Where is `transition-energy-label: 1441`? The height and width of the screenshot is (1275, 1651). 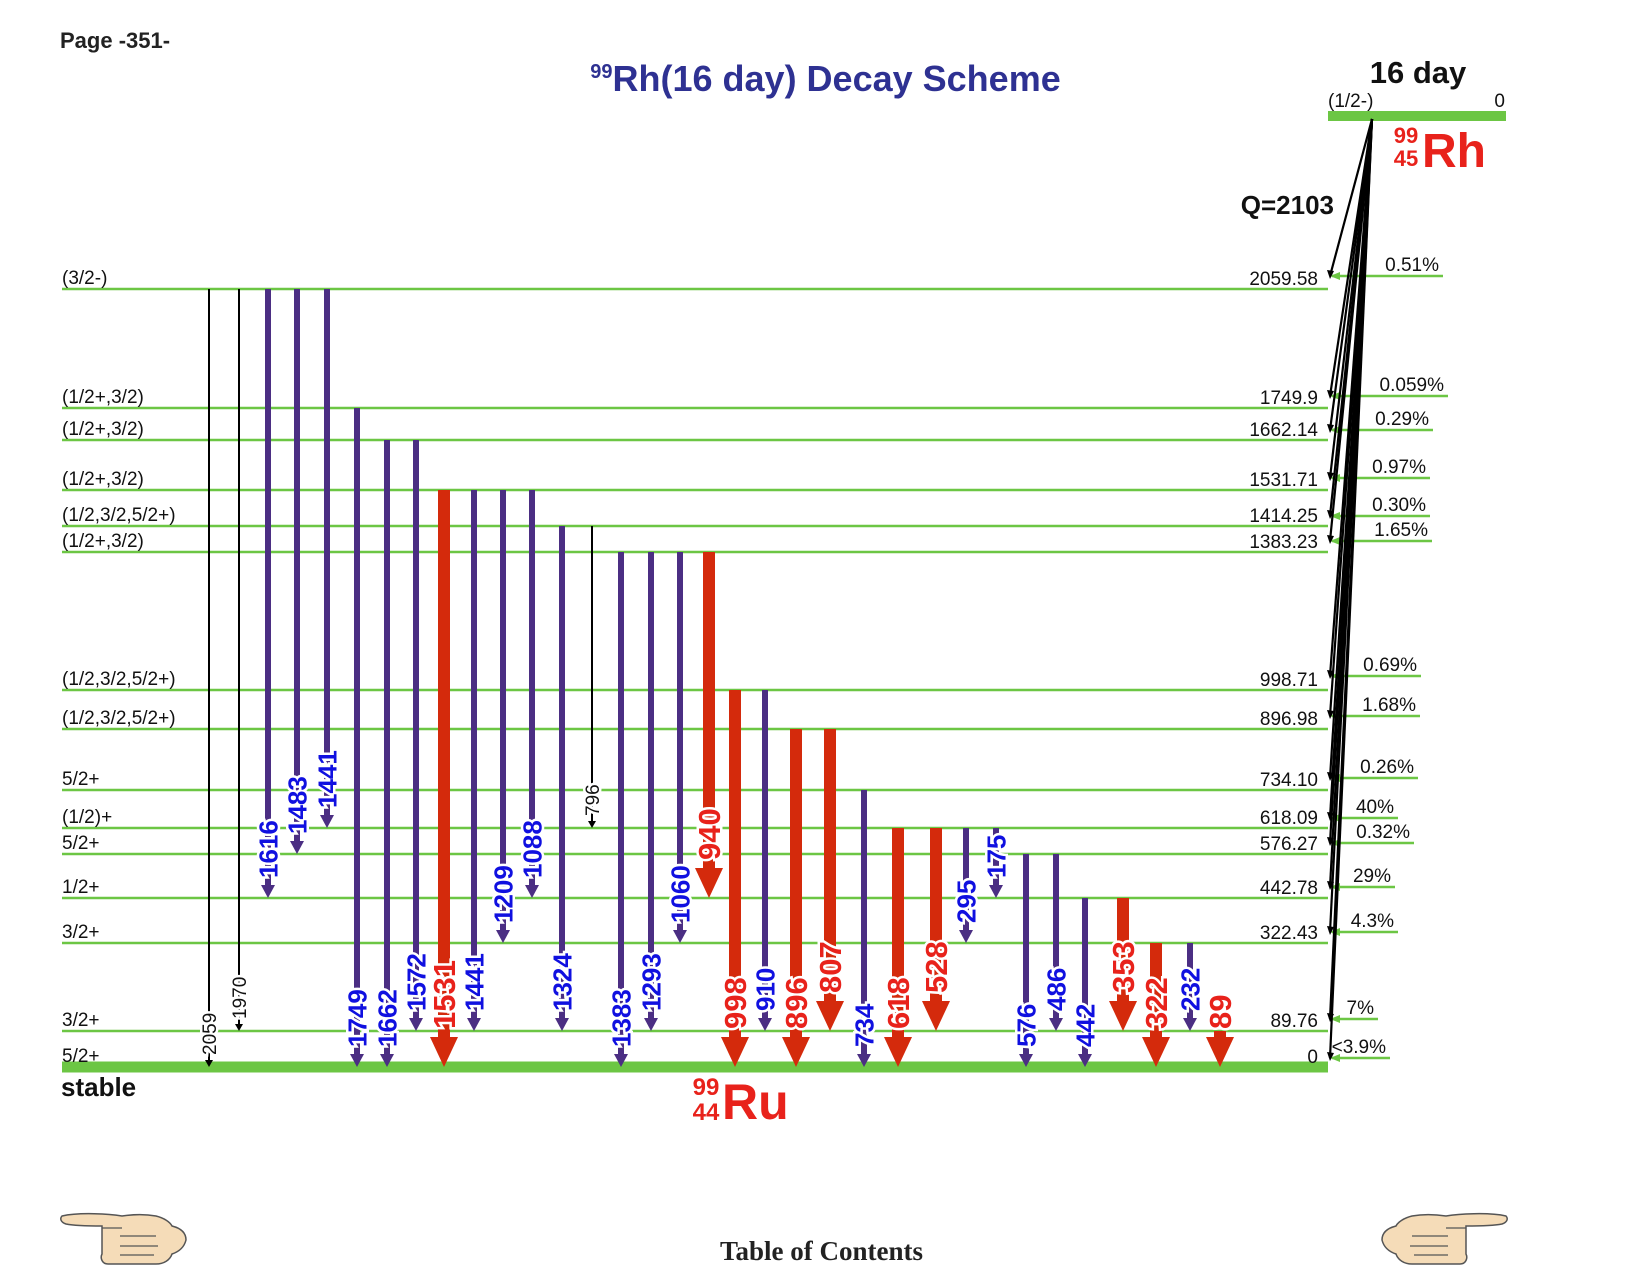
transition-energy-label: 1441 is located at coordinates (327, 779).